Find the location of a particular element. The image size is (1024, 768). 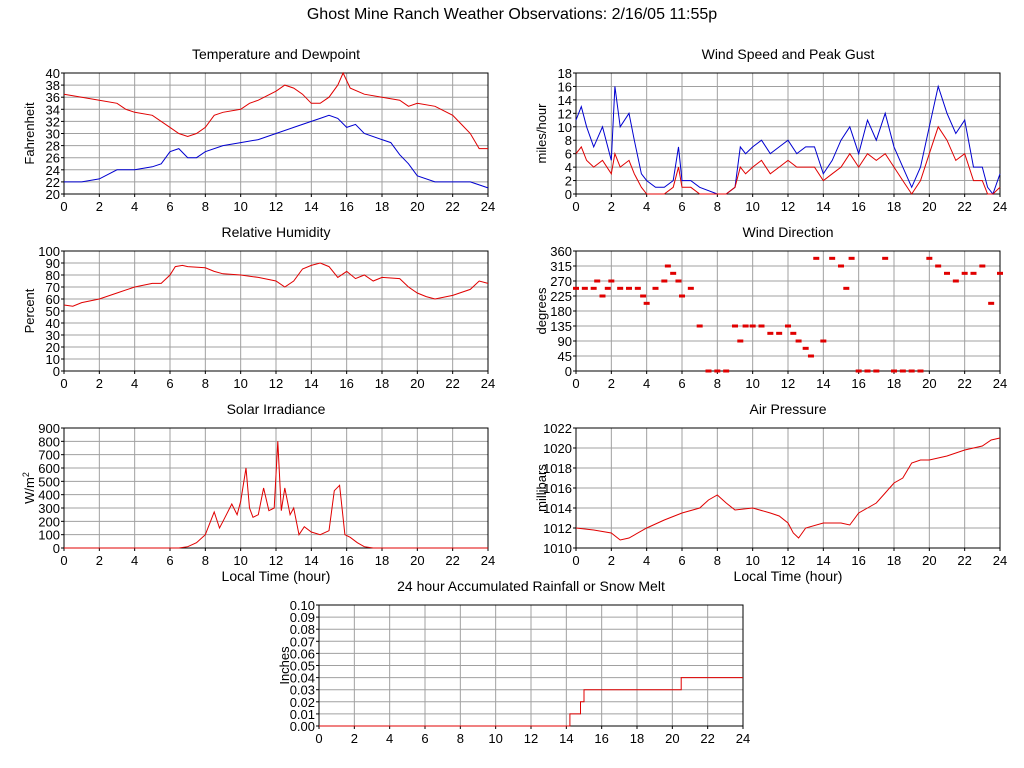

y-tick-label: 2 is located at coordinates (568, 181).